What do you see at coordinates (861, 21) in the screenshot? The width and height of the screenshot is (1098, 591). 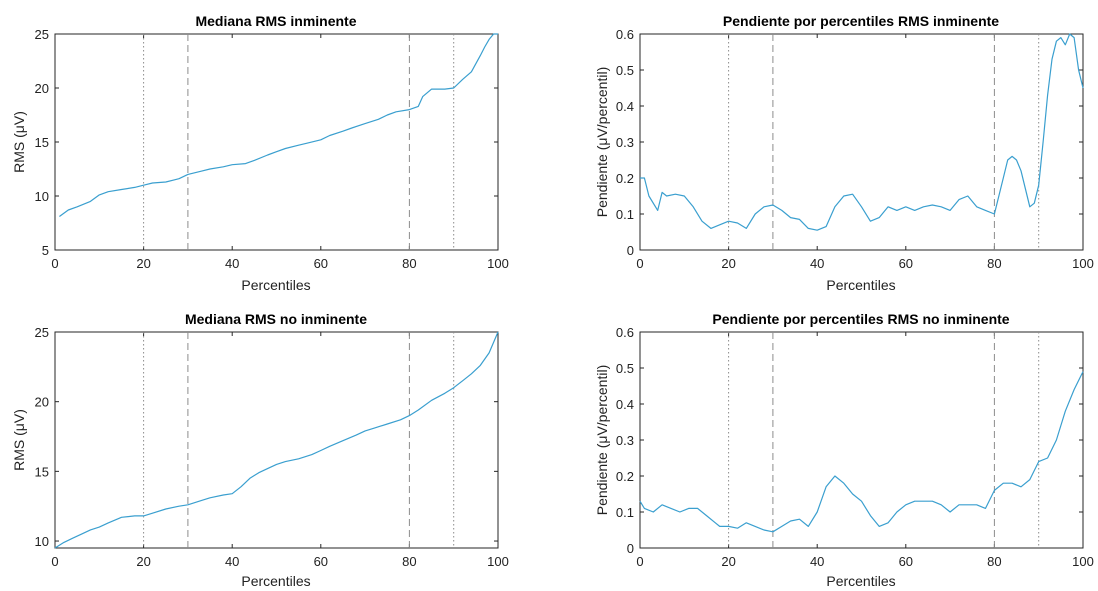 I see `chart-title: Pendiente por percentiles RMS inminente` at bounding box center [861, 21].